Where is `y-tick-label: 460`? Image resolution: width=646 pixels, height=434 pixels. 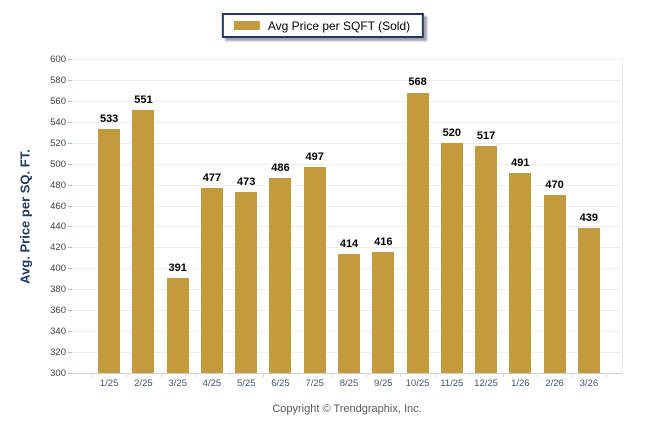 y-tick-label: 460 is located at coordinates (58, 206).